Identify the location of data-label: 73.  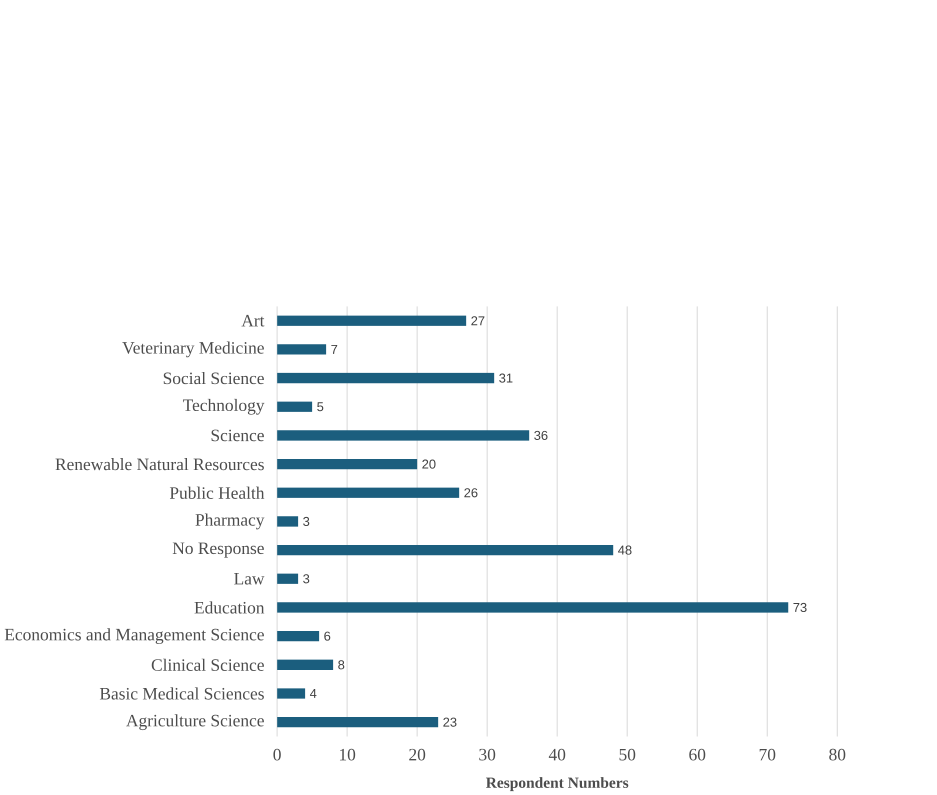
(800, 607).